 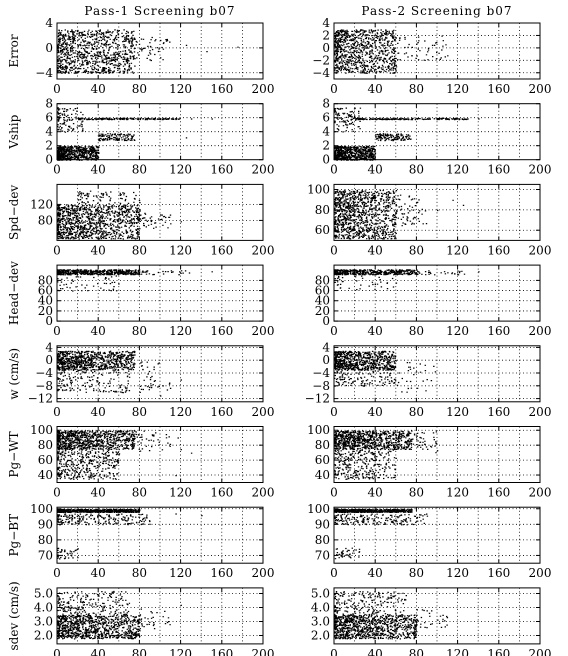 I want to click on y-tick-label: 120, so click(x=41, y=204).